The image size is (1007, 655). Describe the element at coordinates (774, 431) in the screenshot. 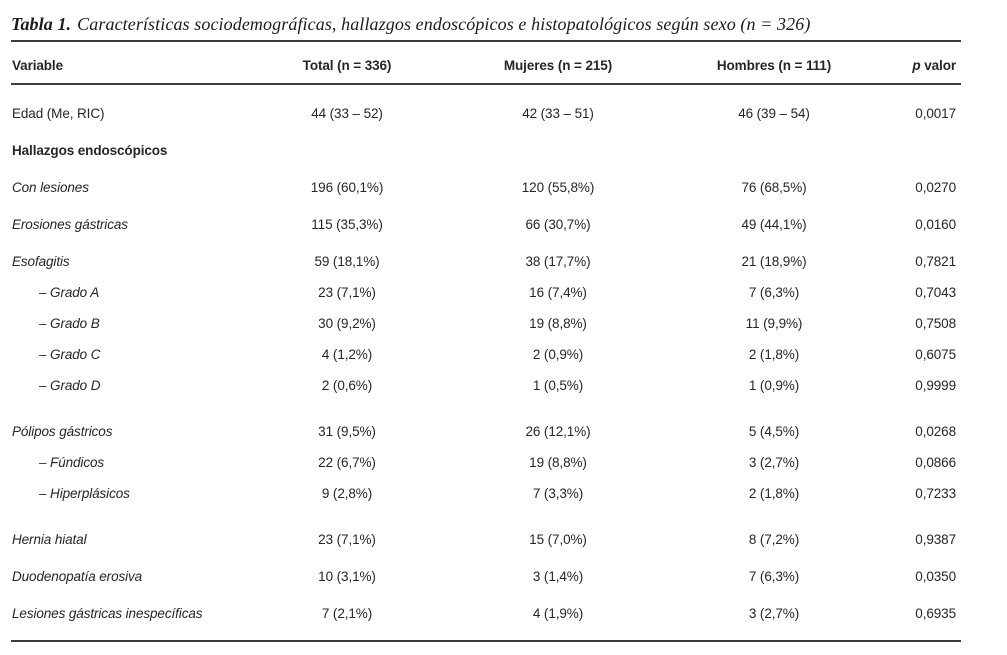

I see `cell-hombres: 5 (4,5%)` at that location.